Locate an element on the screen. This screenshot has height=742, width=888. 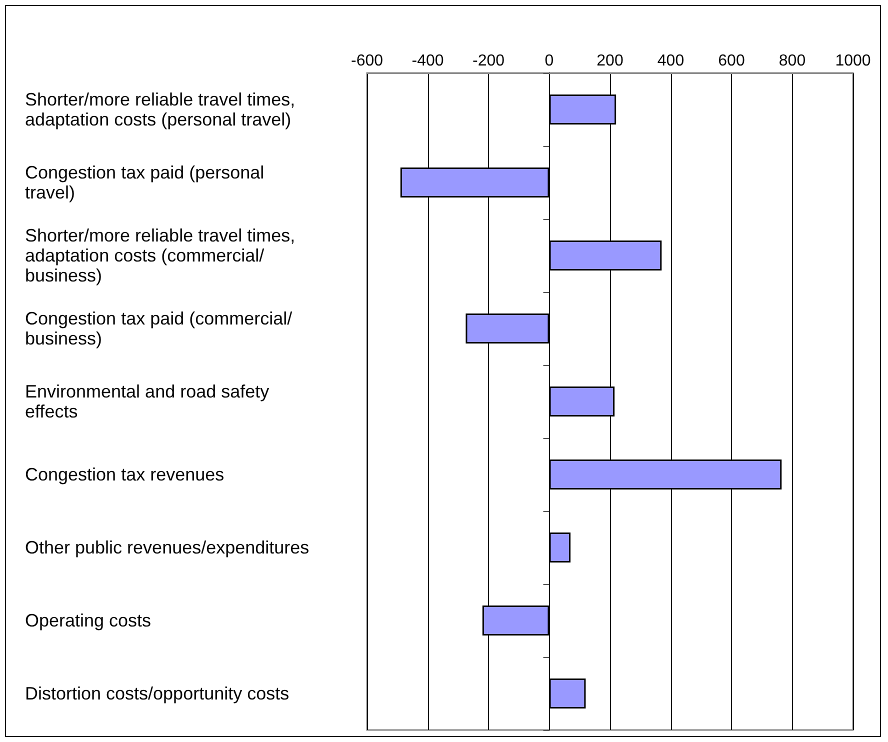
x-tick-label: 0 is located at coordinates (549, 61).